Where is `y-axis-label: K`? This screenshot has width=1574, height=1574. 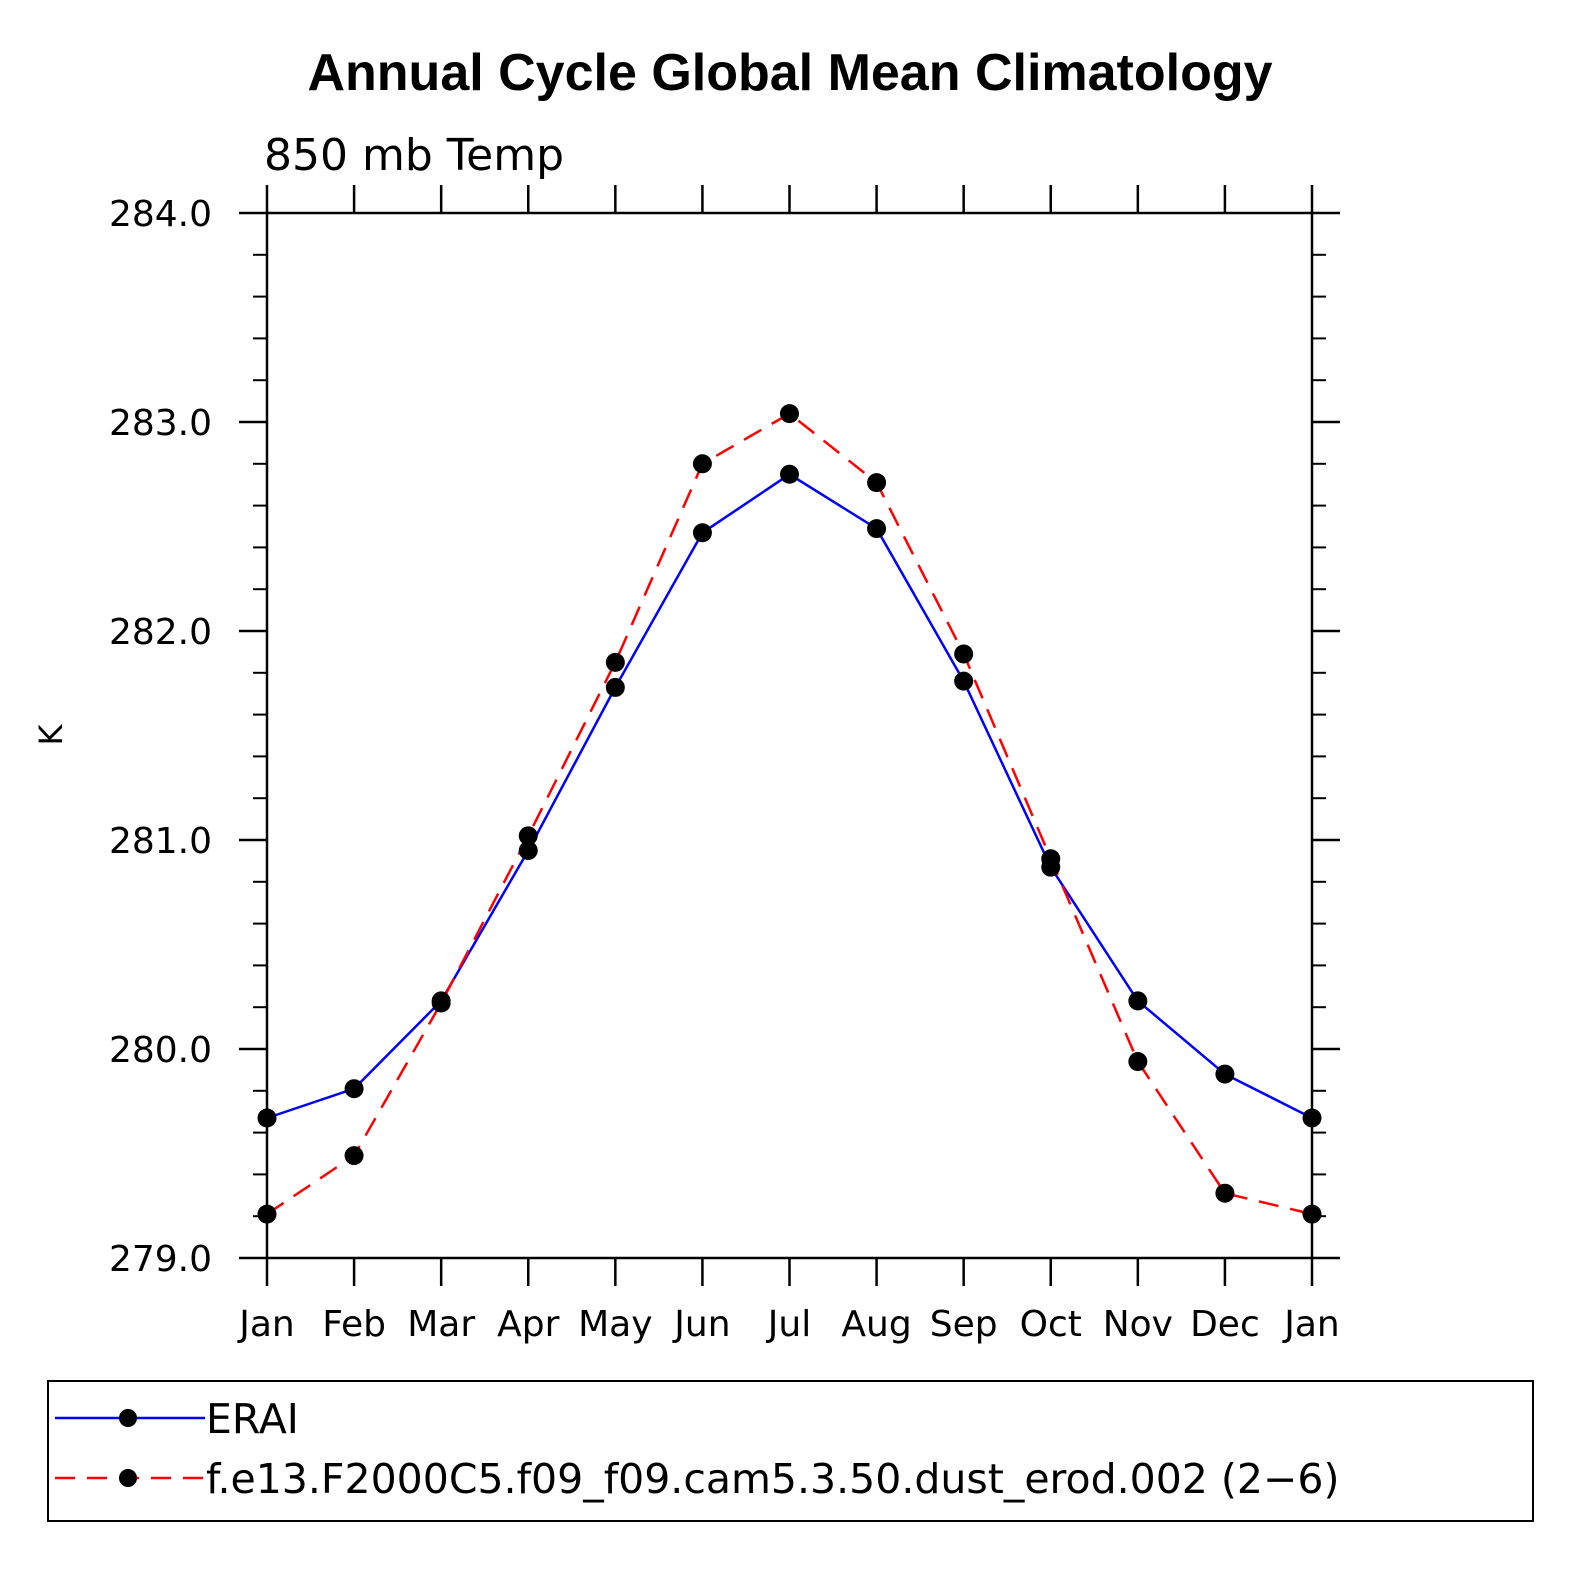
y-axis-label: K is located at coordinates (51, 734).